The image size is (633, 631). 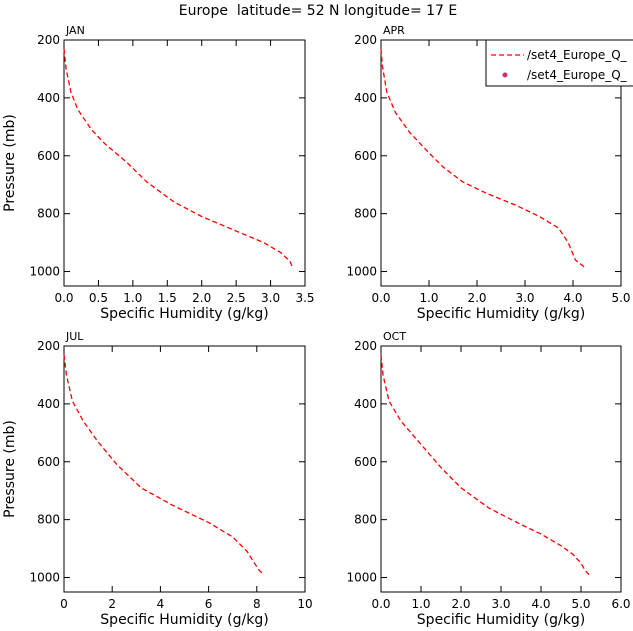 What do you see at coordinates (112, 604) in the screenshot?
I see `x-tick-label: 2` at bounding box center [112, 604].